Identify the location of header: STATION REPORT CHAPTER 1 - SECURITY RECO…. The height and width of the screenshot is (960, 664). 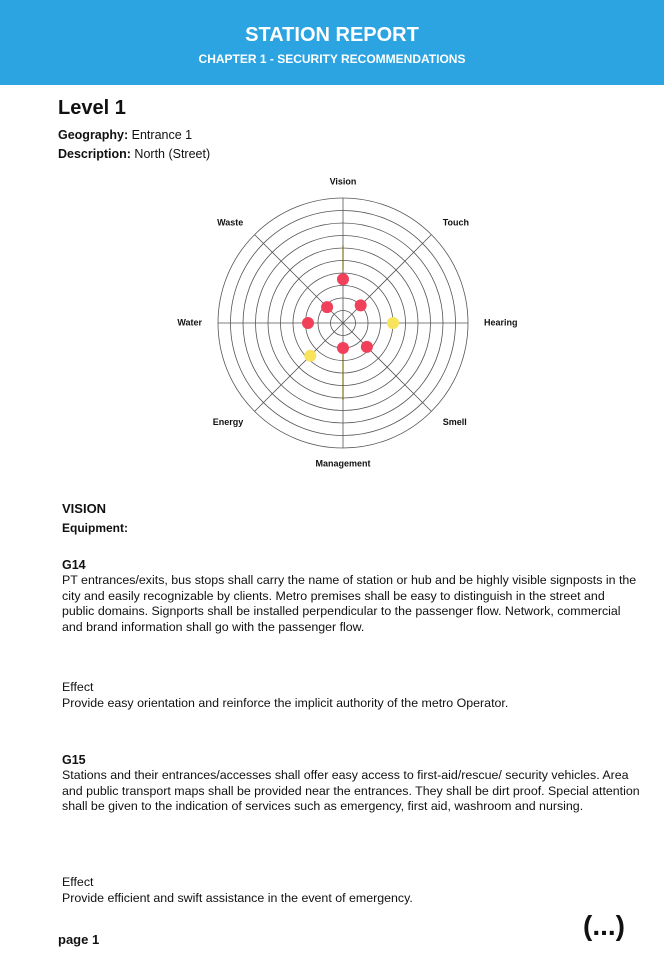
(332, 42).